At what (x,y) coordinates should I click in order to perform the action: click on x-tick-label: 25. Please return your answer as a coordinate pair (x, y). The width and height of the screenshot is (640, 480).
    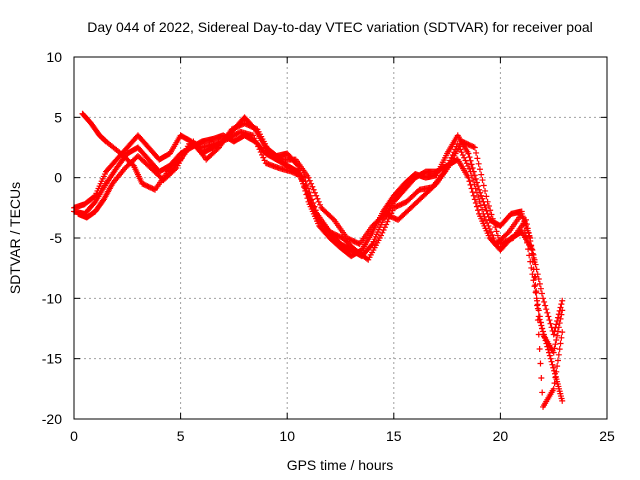
    Looking at the image, I should click on (607, 436).